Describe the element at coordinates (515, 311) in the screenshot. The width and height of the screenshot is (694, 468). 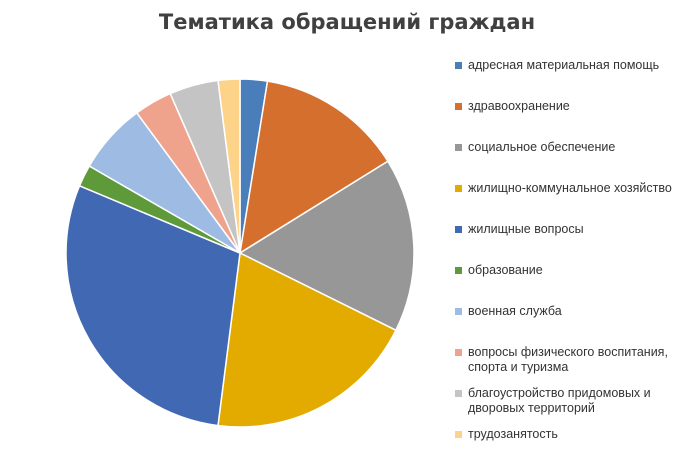
I see `legend-label: военная служба` at that location.